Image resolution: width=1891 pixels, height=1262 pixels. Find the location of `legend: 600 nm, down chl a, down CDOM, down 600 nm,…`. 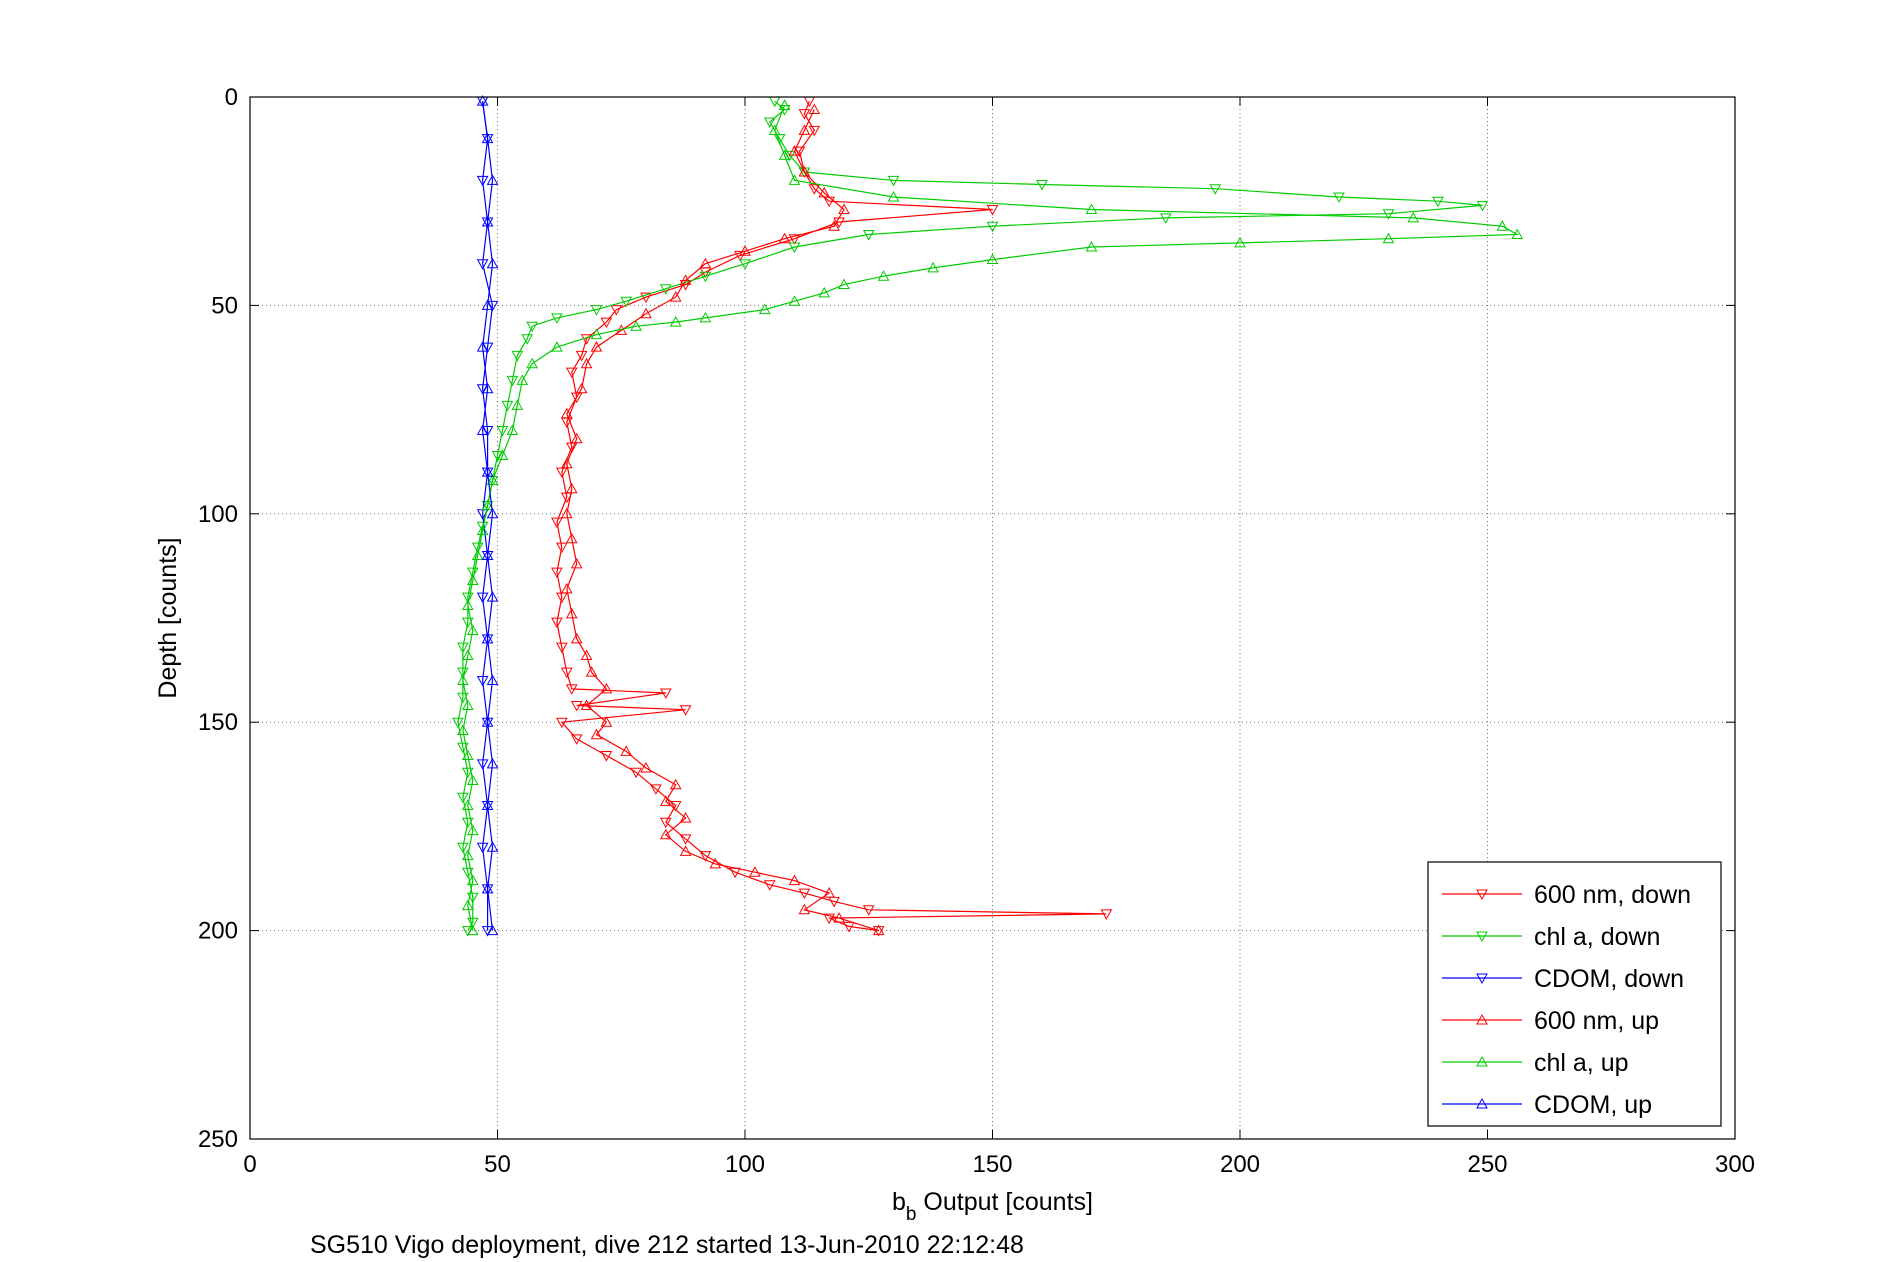

legend: 600 nm, down chl a, down CDOM, down 600 nm,… is located at coordinates (1574, 994).